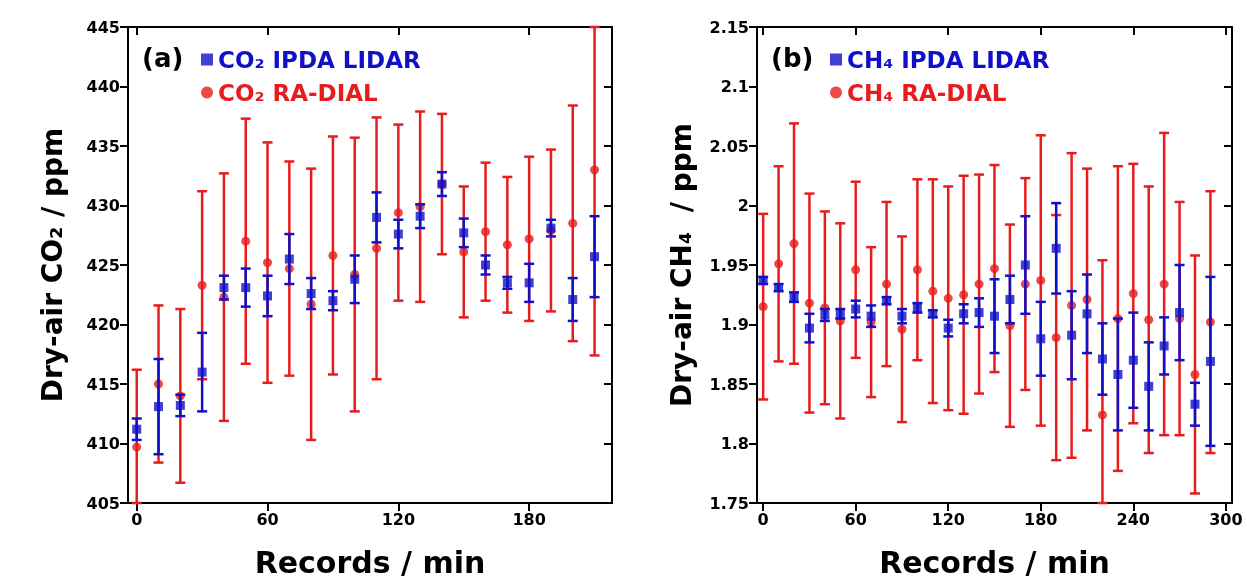 The image size is (1247, 582). I want to click on y-tick-label: 2.1, so click(734, 86).